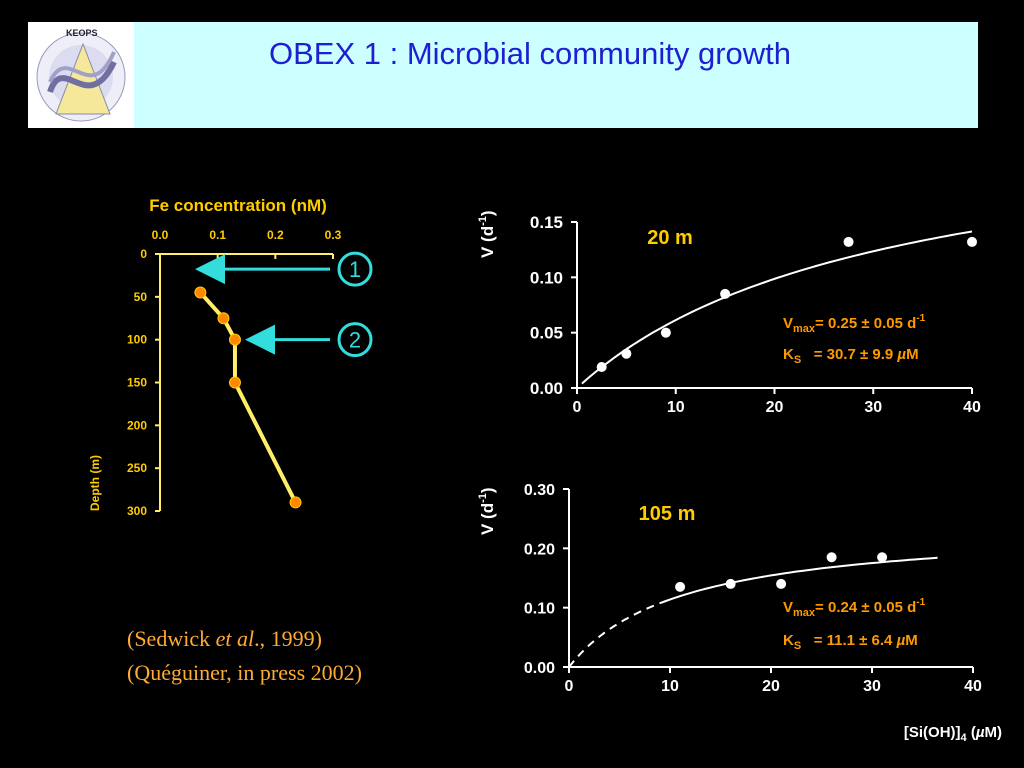  What do you see at coordinates (539, 549) in the screenshot?
I see `c2-y-tick-label: 0.20` at bounding box center [539, 549].